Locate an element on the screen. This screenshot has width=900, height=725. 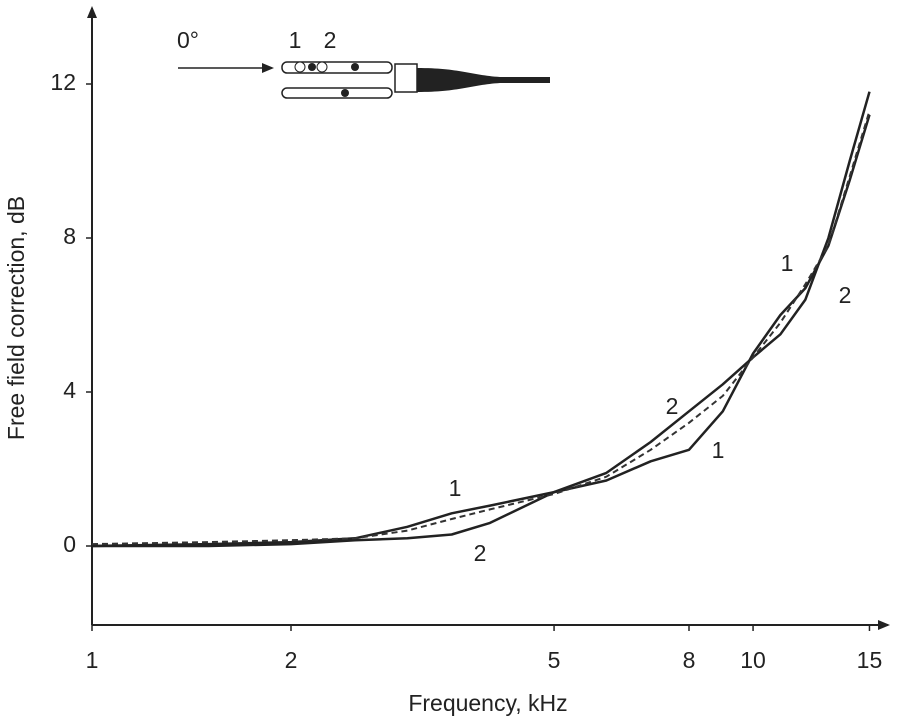
x-tick-label: 8 is located at coordinates (689, 660).